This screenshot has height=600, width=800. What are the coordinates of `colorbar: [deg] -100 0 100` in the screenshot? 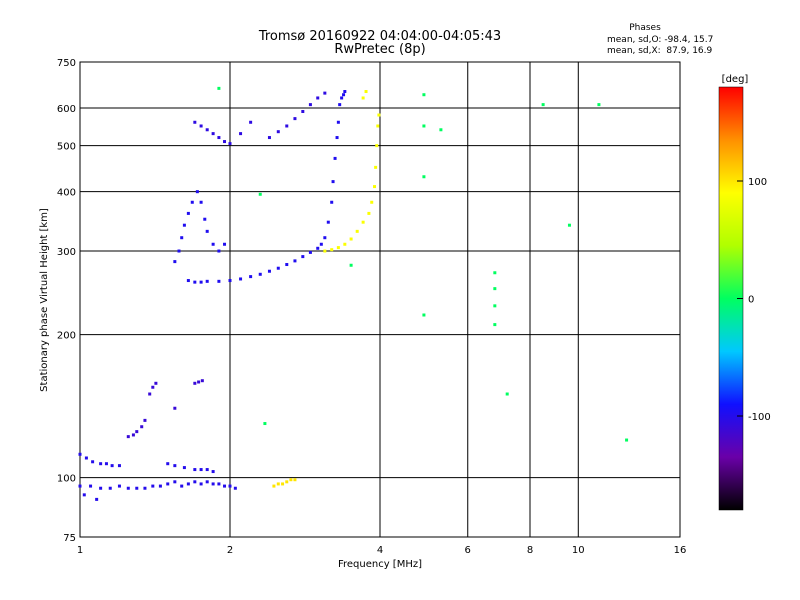 It's located at (744, 292).